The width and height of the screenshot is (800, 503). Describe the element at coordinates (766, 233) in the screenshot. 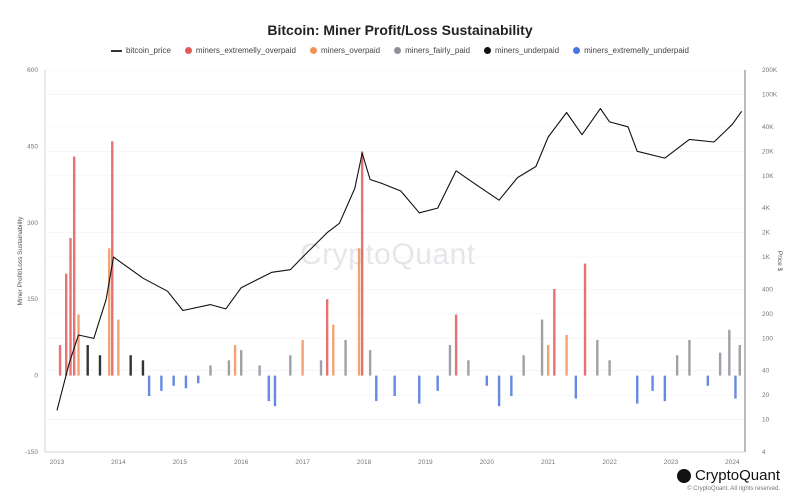

I see `y2-tick-label: 2K` at that location.